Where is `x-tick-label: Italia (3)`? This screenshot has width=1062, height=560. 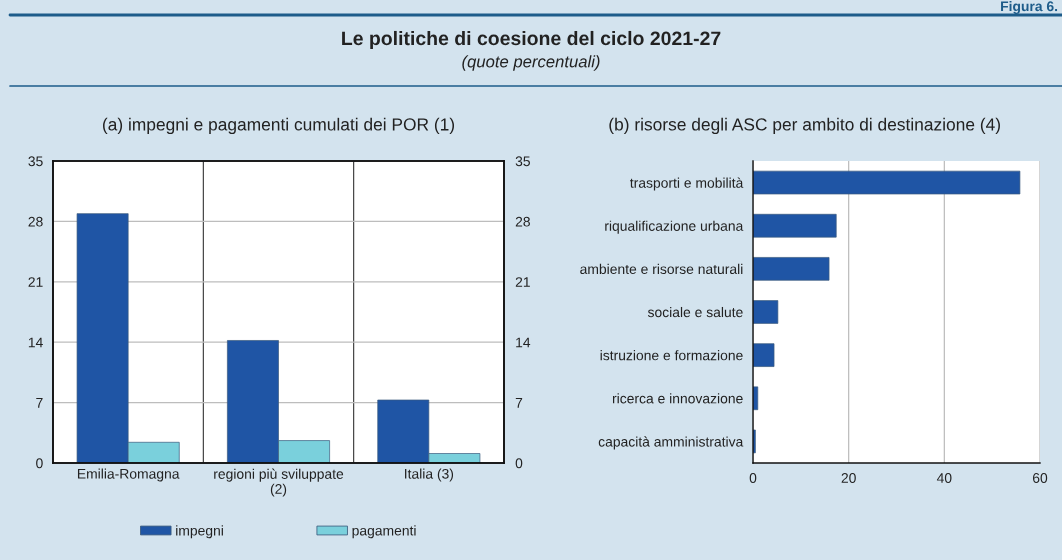 x-tick-label: Italia (3) is located at coordinates (429, 475).